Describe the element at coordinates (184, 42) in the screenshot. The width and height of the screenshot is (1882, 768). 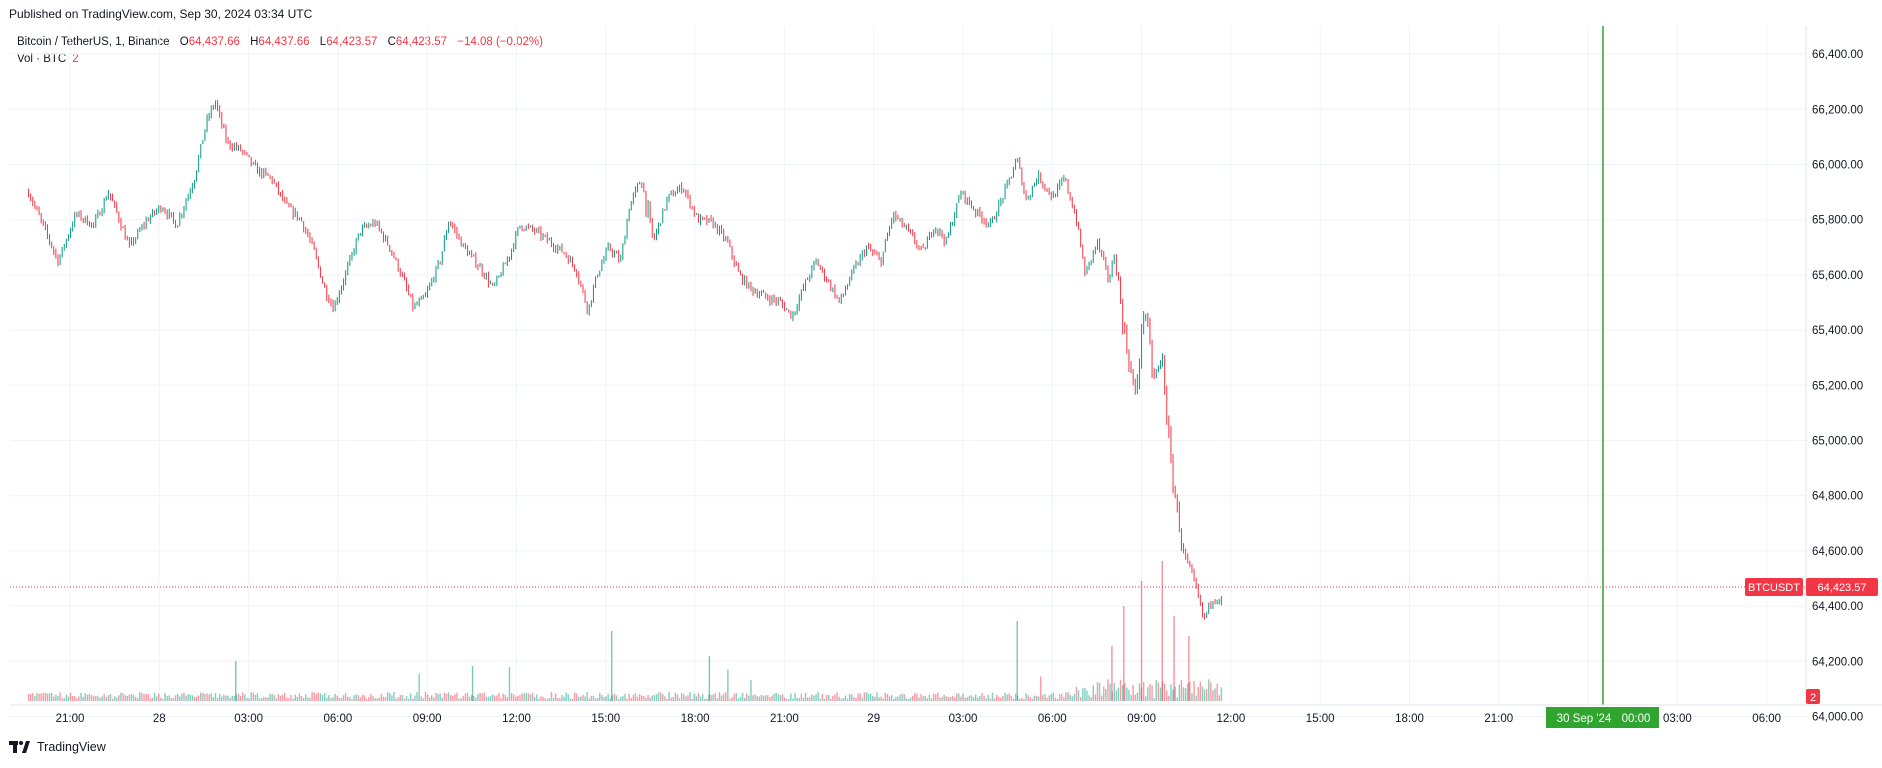
I see `legend-open-label: O` at that location.